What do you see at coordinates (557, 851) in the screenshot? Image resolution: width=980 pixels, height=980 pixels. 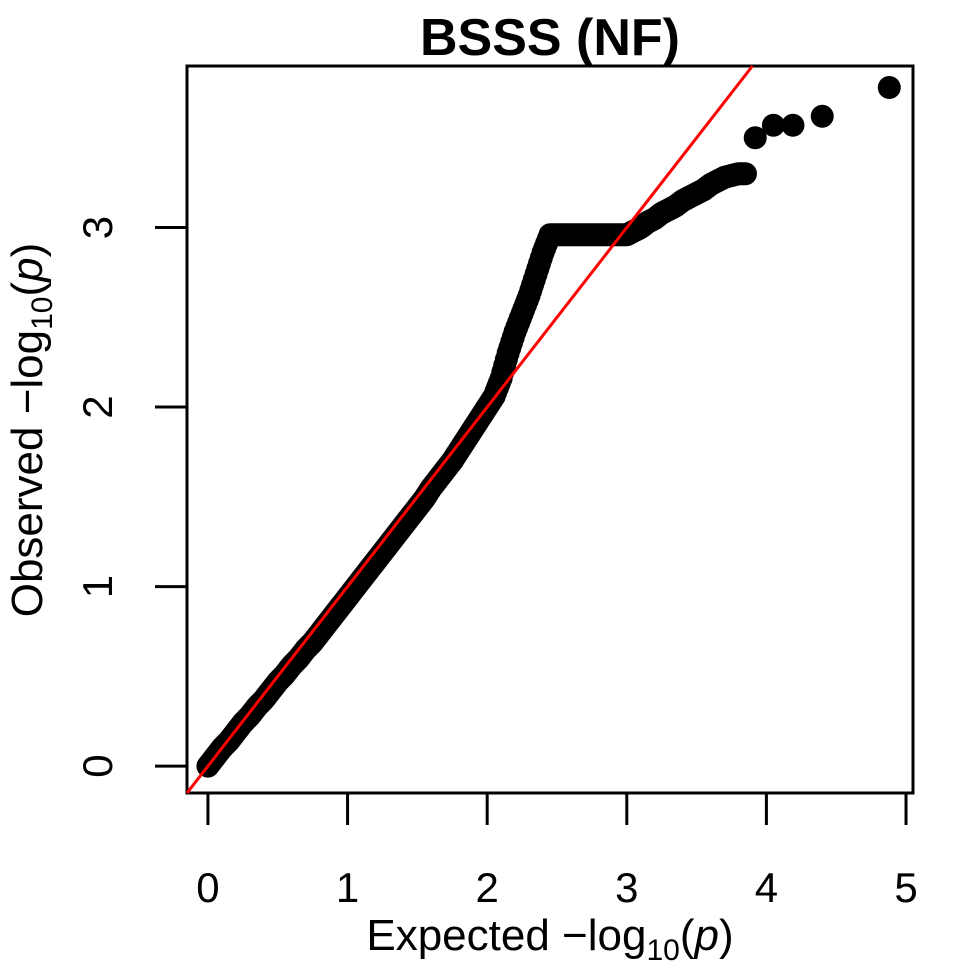 I see `x-axis: 0 1 2 3 4 5` at bounding box center [557, 851].